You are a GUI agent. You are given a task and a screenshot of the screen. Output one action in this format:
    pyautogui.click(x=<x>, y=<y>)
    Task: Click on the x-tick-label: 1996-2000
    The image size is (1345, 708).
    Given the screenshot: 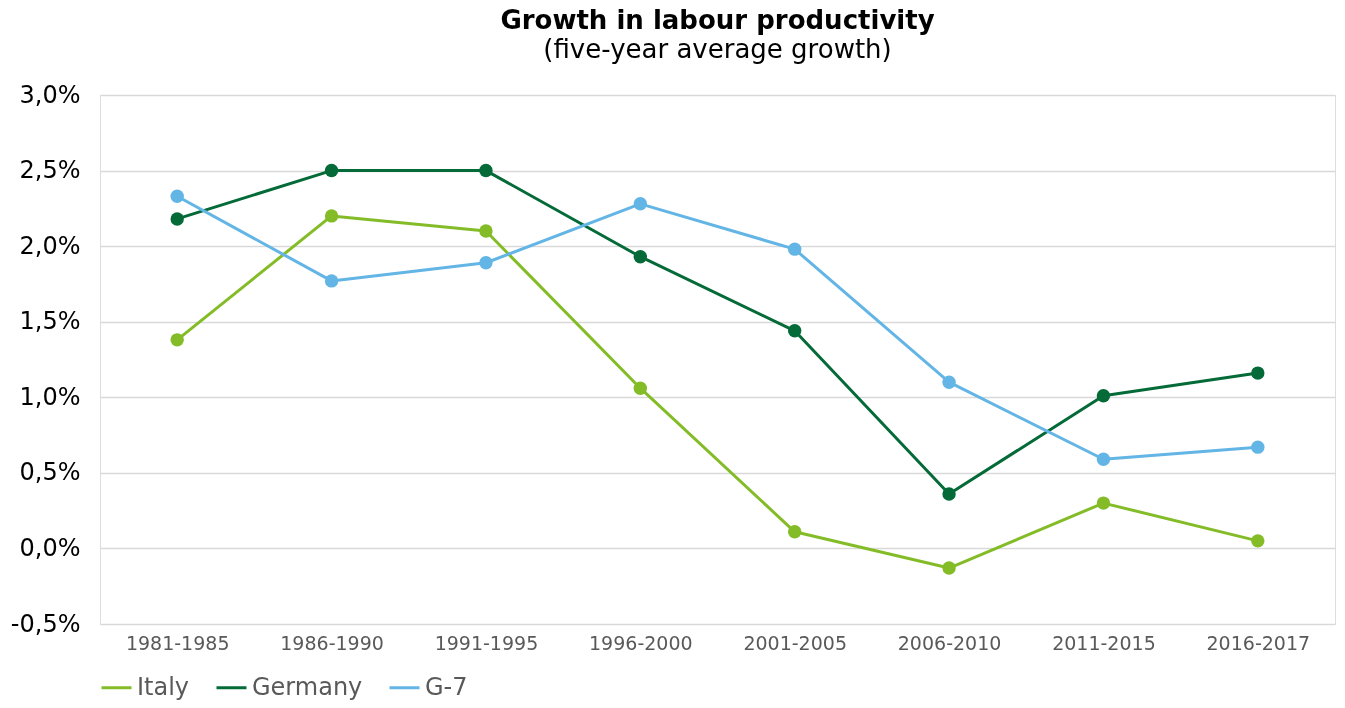 What is the action you would take?
    pyautogui.click(x=641, y=642)
    